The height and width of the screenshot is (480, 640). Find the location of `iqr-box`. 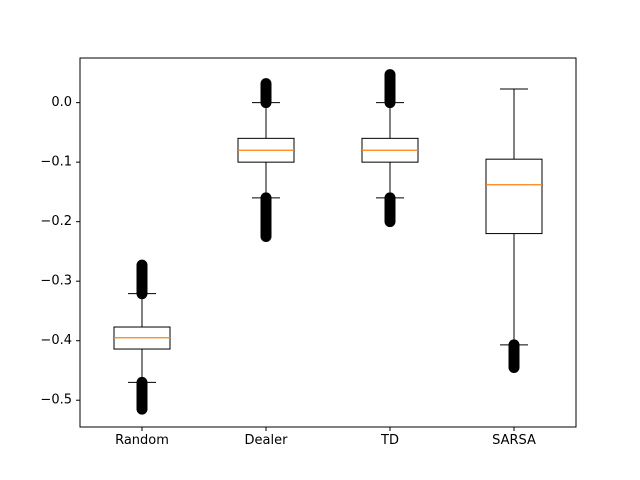

iqr-box is located at coordinates (514, 196).